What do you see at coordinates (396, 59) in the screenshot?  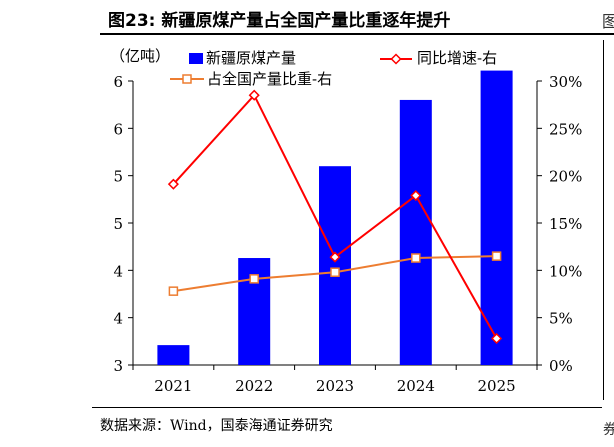 I see `legend-marker-yoy` at bounding box center [396, 59].